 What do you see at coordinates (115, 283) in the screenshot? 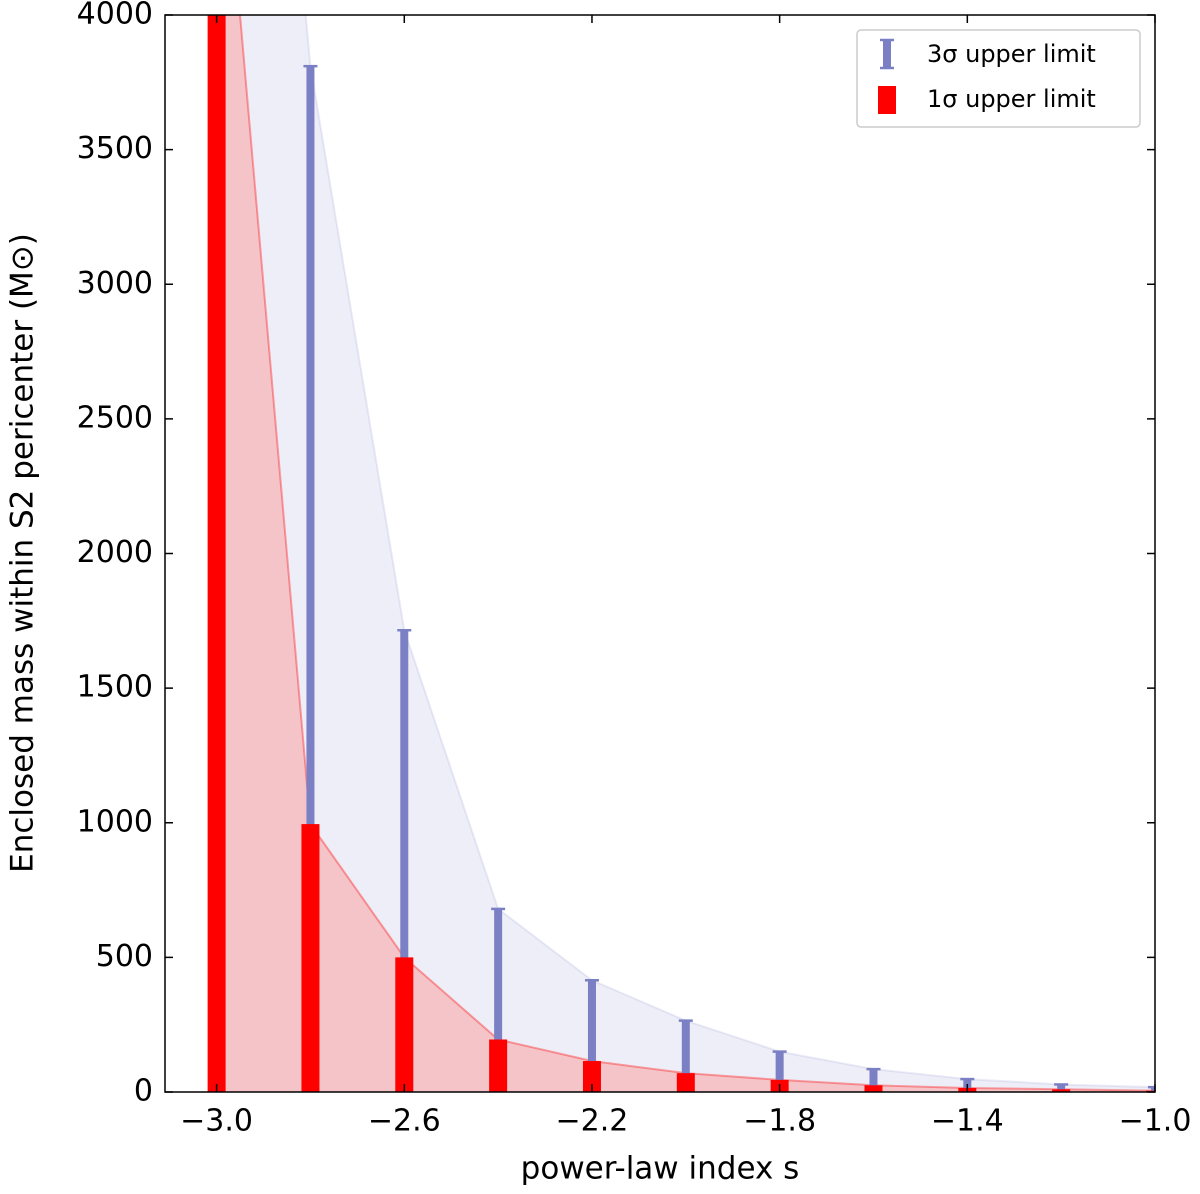
I see `y-tick-label: 3000` at bounding box center [115, 283].